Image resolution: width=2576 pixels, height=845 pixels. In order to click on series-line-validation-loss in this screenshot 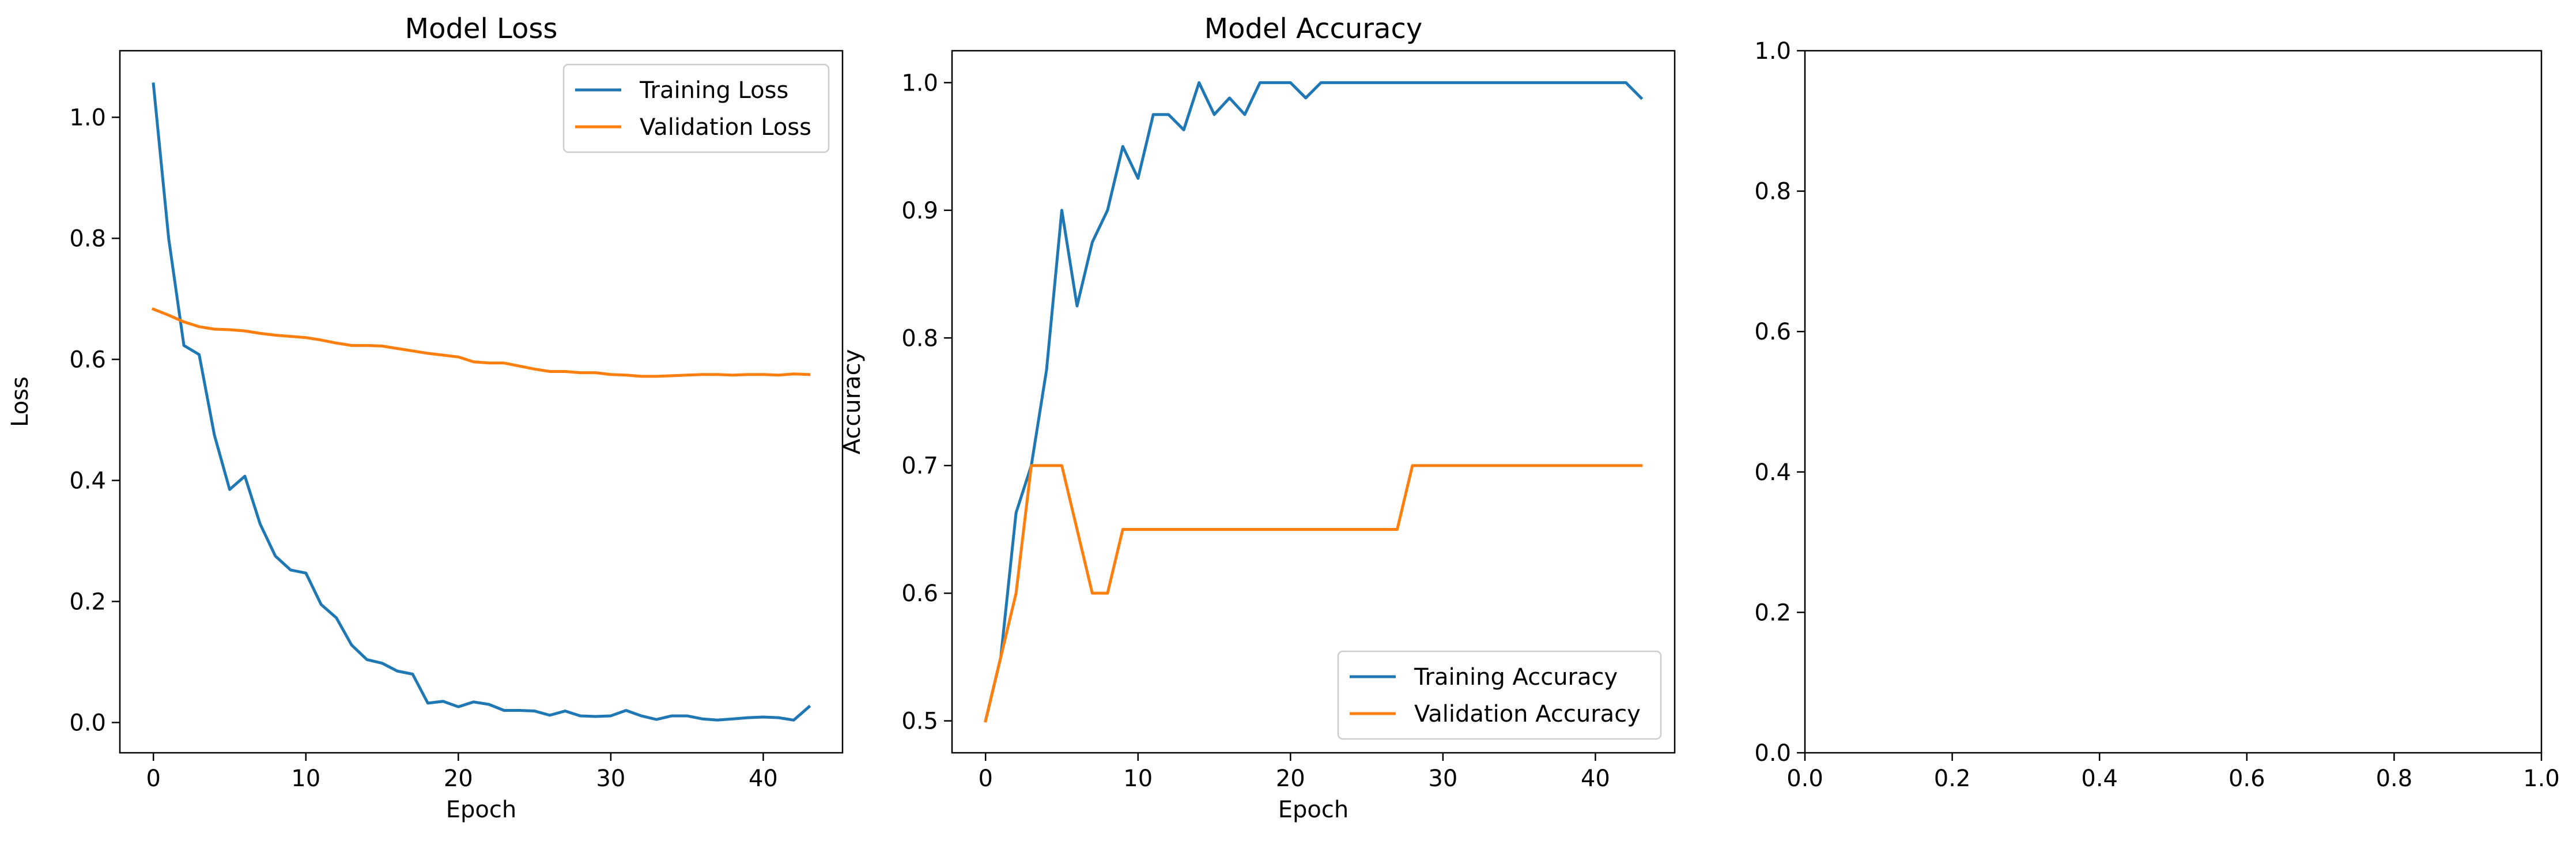, I will do `click(481, 343)`.